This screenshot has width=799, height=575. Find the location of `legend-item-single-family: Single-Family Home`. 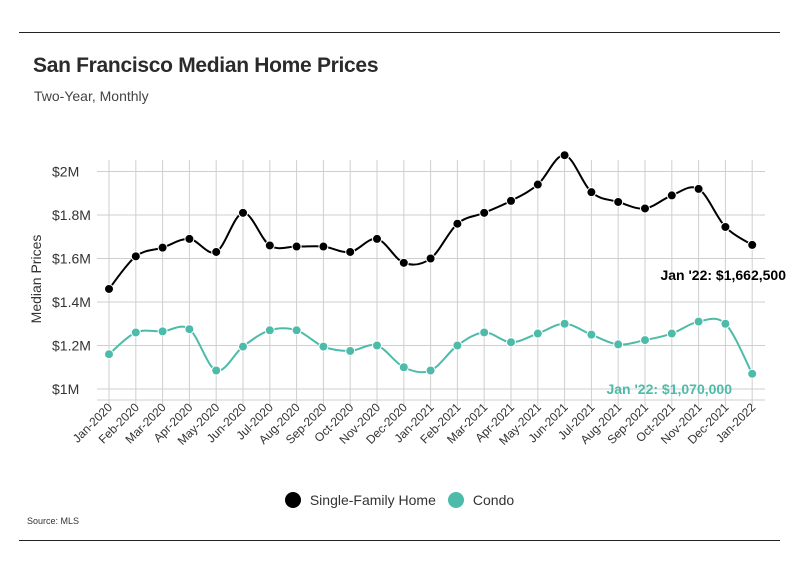

legend-item-single-family: Single-Family Home is located at coordinates (360, 500).